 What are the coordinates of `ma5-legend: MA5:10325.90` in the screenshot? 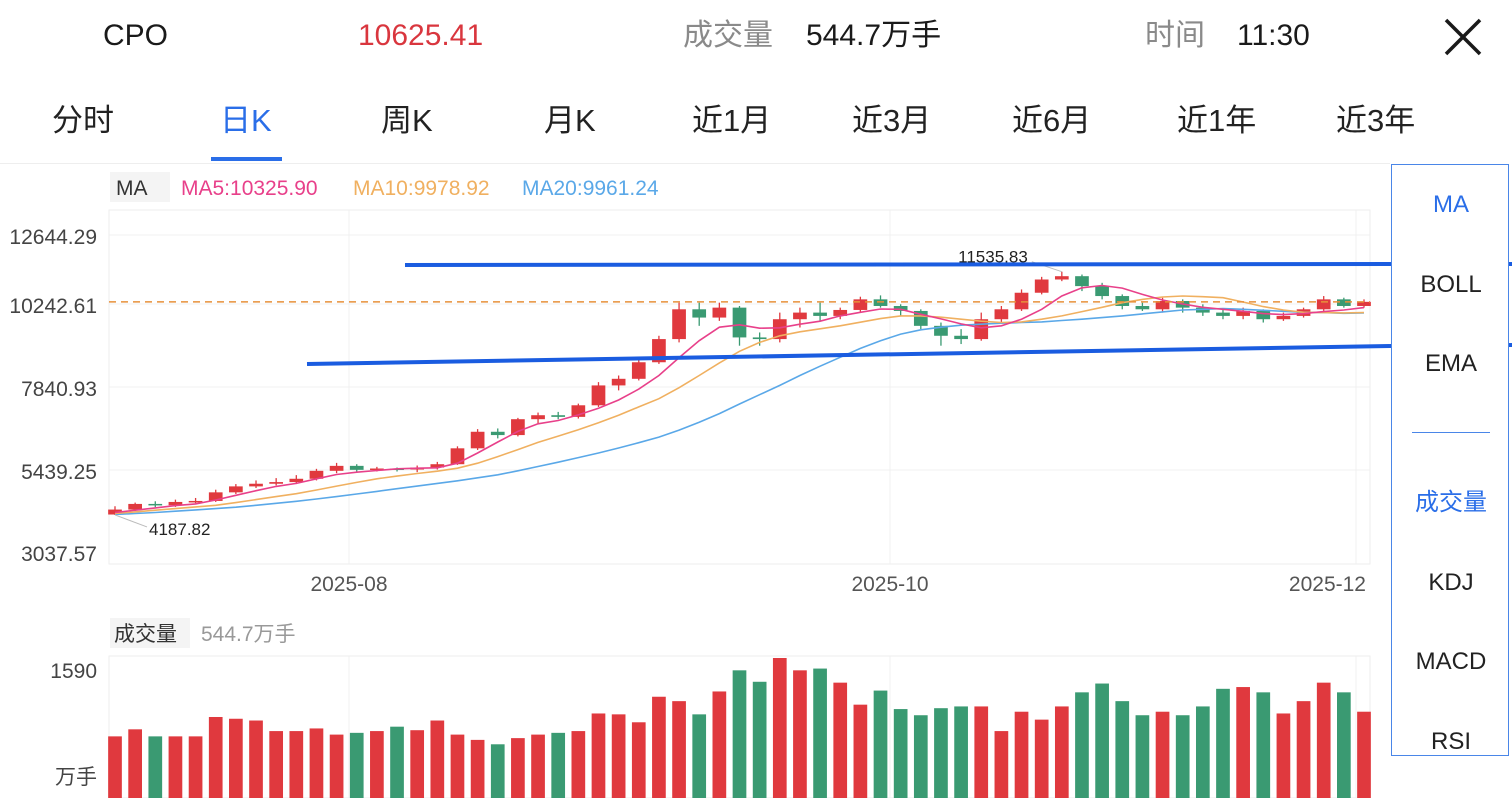 It's located at (249, 188).